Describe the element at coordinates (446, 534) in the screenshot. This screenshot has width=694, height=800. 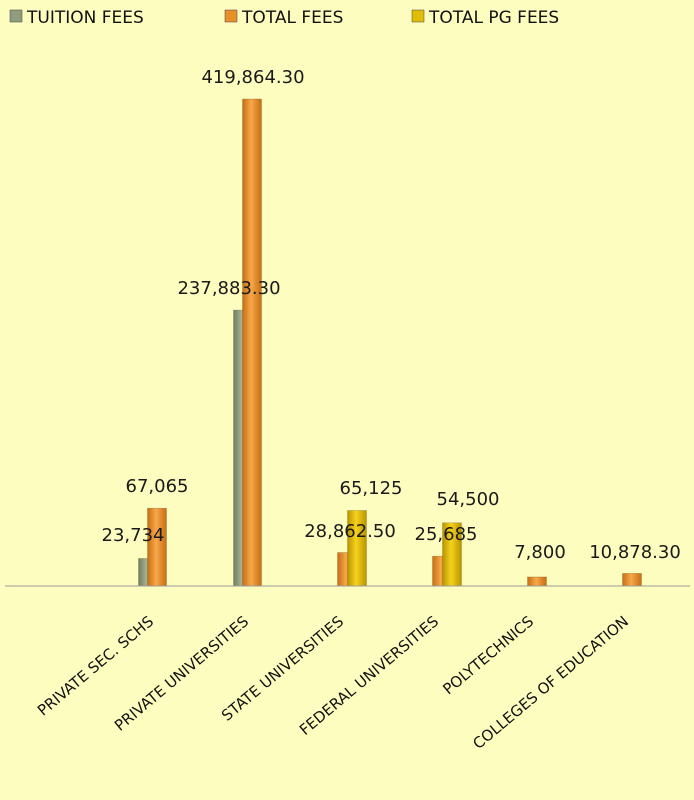
I see `data-label-total-fees-federal-universities: 25,685` at that location.